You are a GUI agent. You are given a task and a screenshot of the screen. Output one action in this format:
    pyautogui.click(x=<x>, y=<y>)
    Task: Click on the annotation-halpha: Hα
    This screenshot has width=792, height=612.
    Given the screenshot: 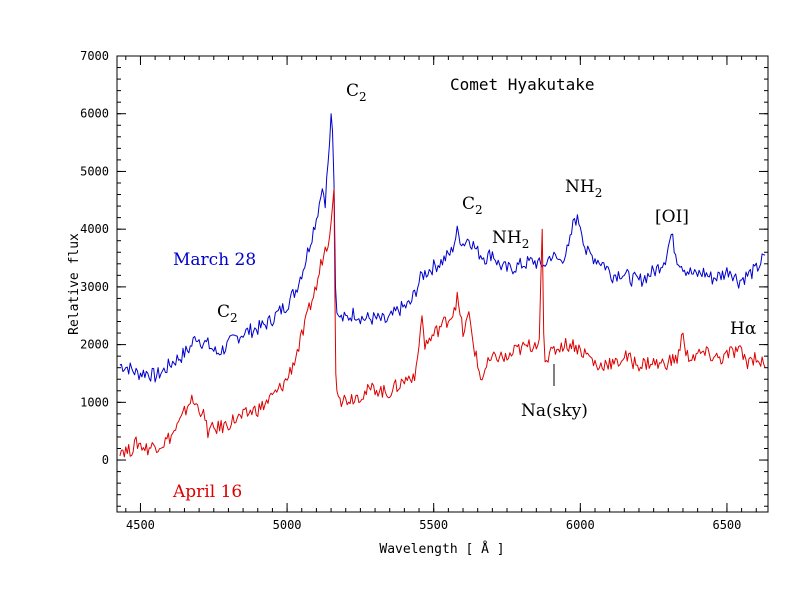 What is the action you would take?
    pyautogui.click(x=743, y=329)
    